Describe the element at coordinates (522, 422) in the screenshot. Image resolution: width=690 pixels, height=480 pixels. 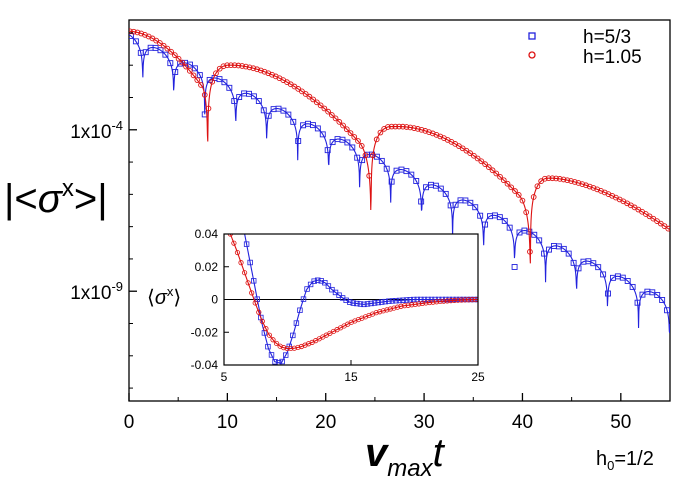
I see `main-xtick-label: 40` at that location.